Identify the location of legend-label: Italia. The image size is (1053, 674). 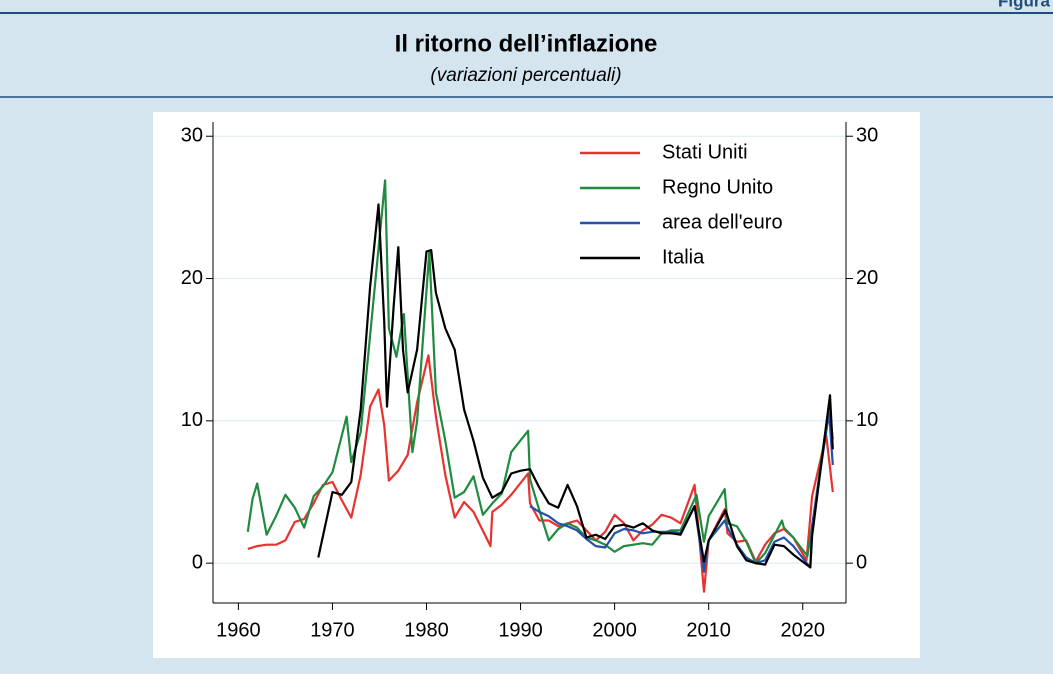
(683, 257).